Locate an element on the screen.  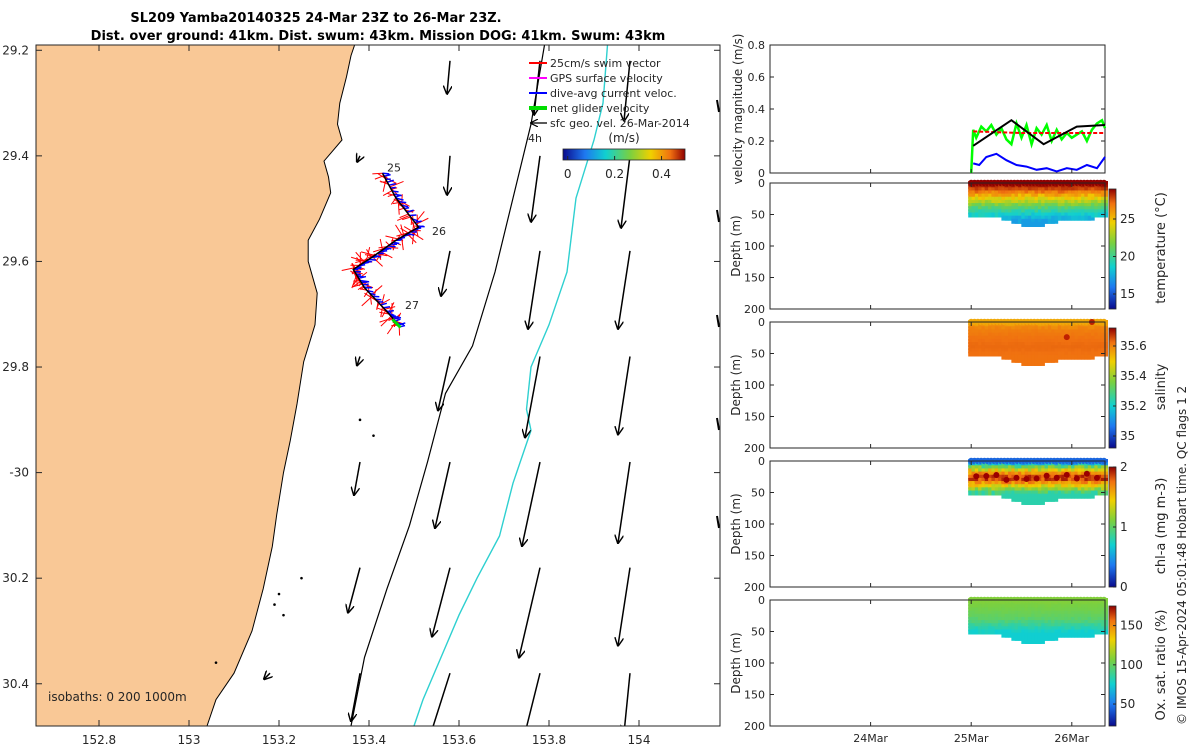
vel-y-tick: 0.2 is located at coordinates (757, 141).